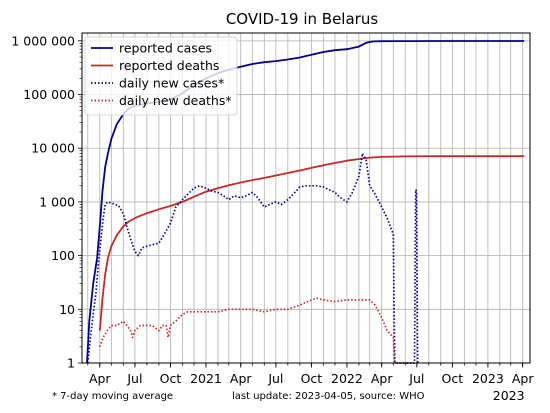  Describe the element at coordinates (175, 100) in the screenshot. I see `legend-label: daily new deaths*` at that location.